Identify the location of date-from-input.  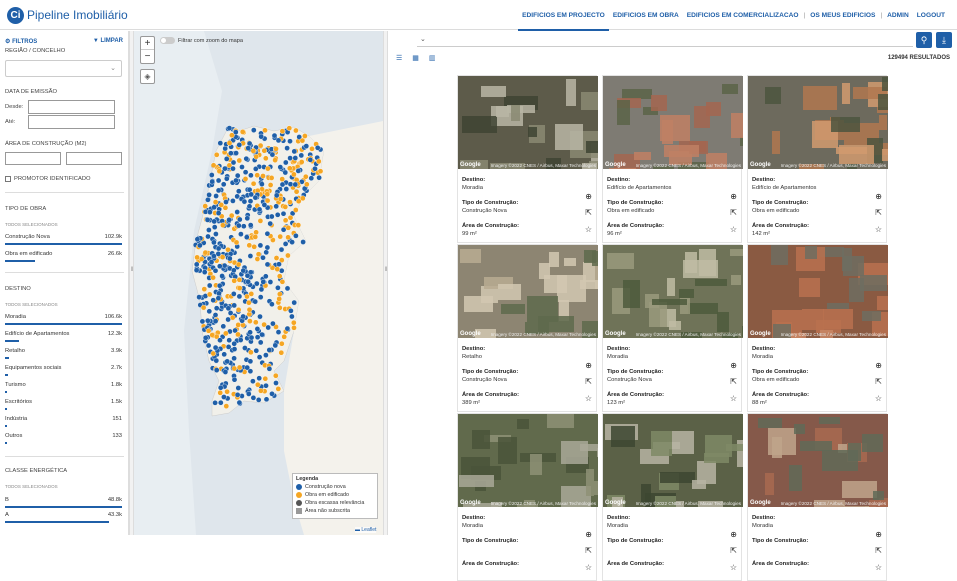
(71, 107).